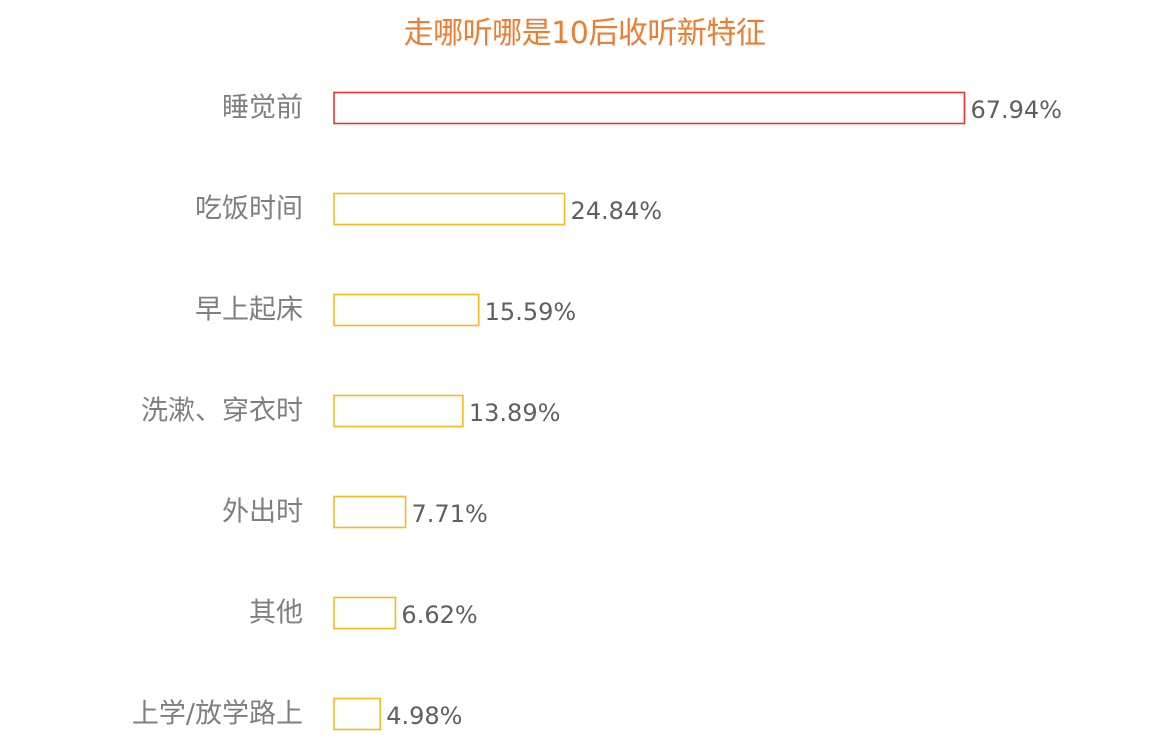 This screenshot has width=1169, height=756. I want to click on category-label: 其他, so click(276, 613).